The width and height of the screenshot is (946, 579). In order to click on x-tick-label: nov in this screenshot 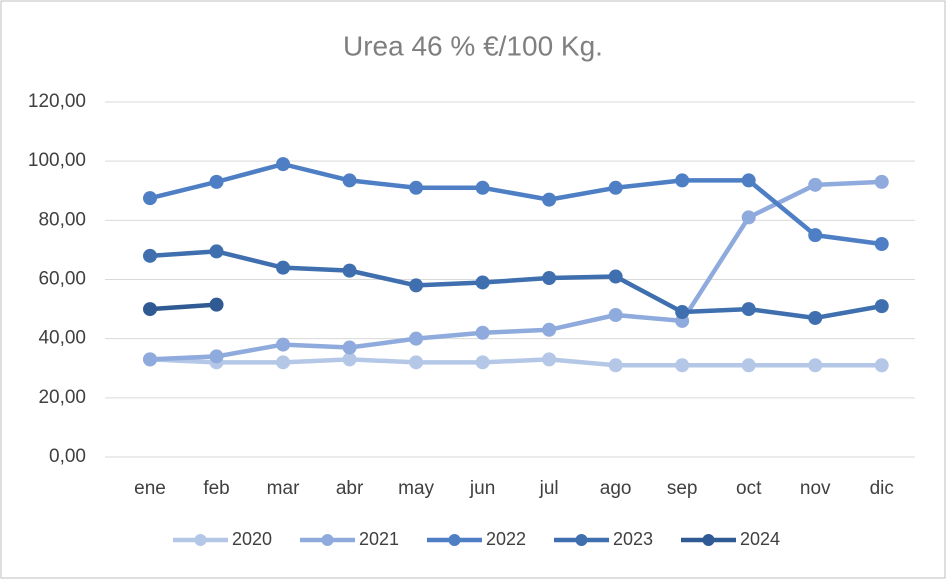, I will do `click(815, 488)`.